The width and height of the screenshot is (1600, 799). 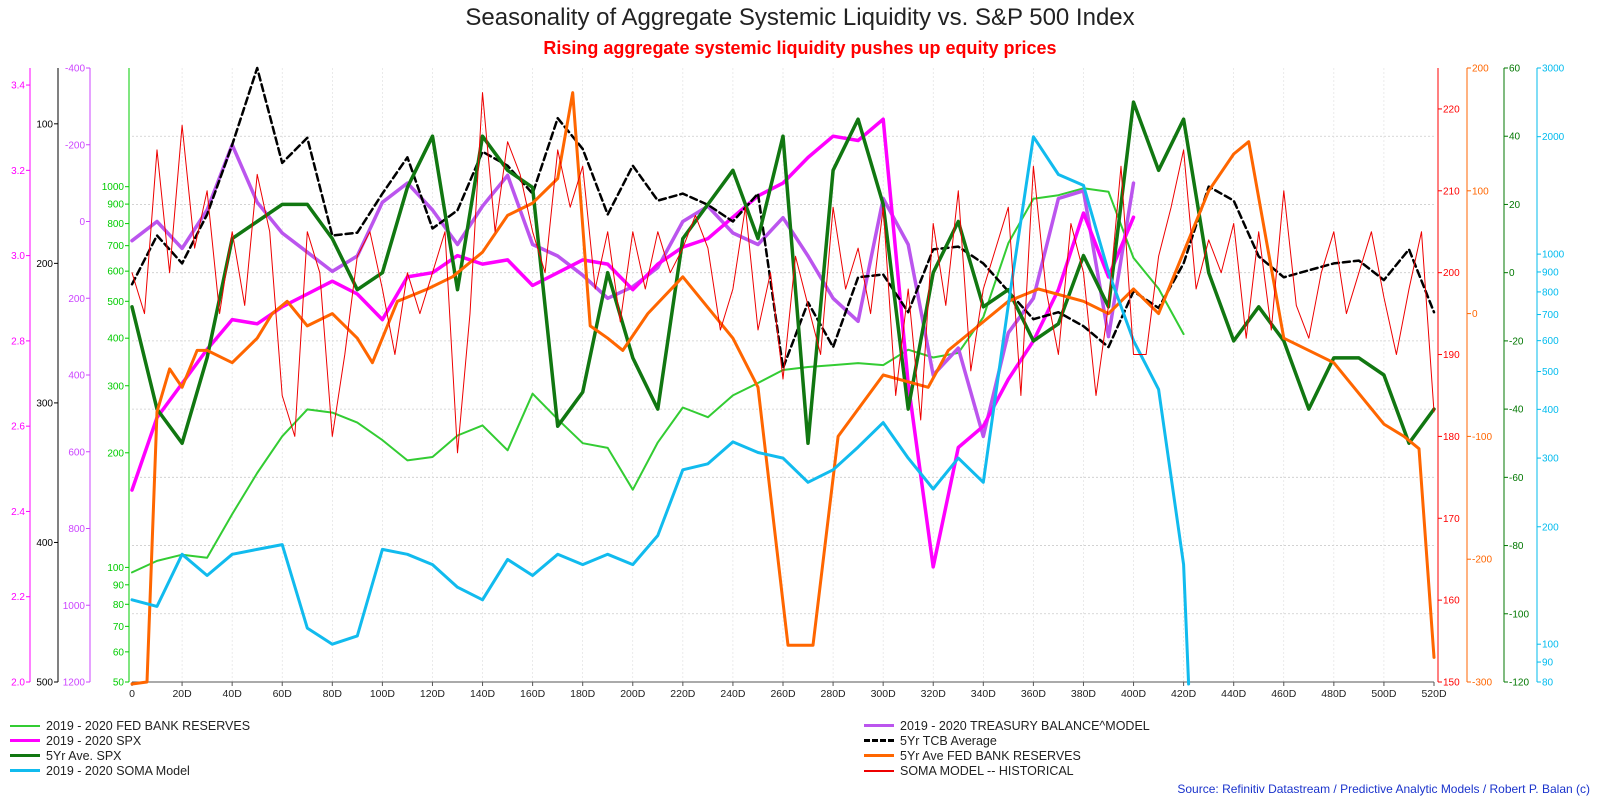 What do you see at coordinates (115, 205) in the screenshot?
I see `y-tick-label: 900` at bounding box center [115, 205].